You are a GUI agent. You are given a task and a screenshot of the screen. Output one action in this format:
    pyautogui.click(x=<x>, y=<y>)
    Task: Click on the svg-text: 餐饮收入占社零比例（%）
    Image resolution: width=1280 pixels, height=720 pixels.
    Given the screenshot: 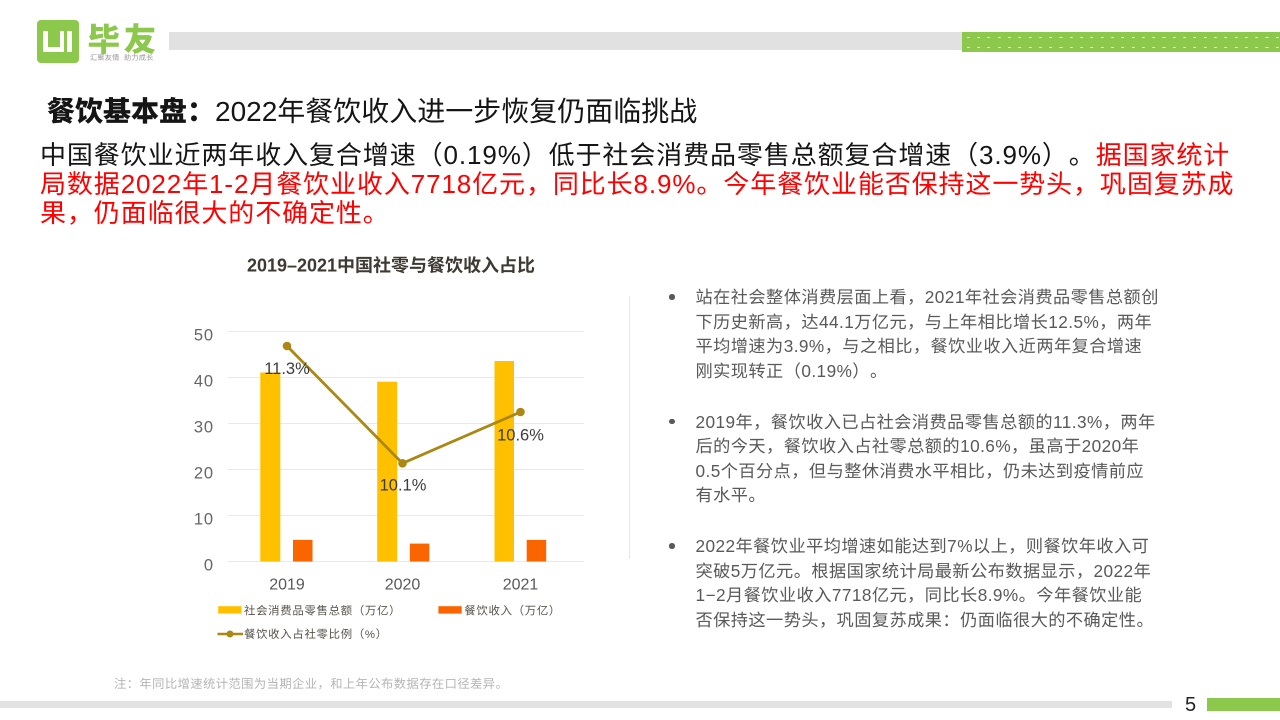 What is the action you would take?
    pyautogui.click(x=316, y=634)
    